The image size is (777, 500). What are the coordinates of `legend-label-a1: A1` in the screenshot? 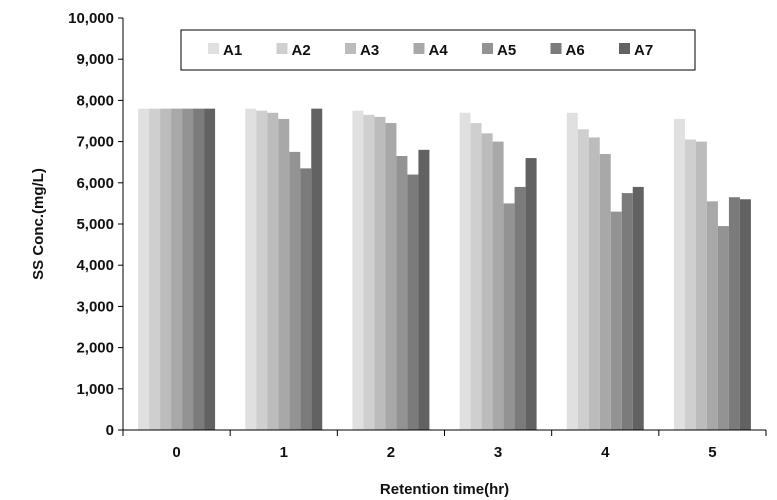 It's located at (232, 50).